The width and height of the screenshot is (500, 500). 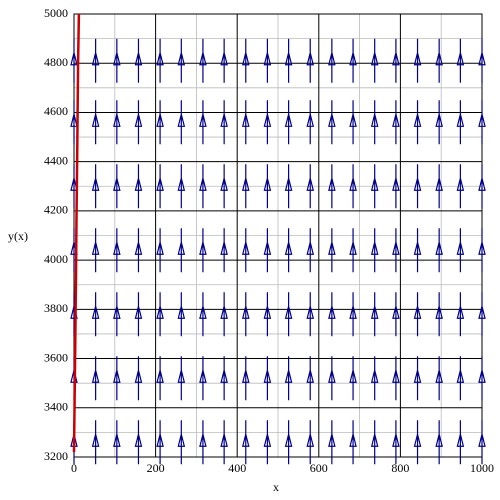 I want to click on y-tick-label: 3400, so click(x=56, y=407).